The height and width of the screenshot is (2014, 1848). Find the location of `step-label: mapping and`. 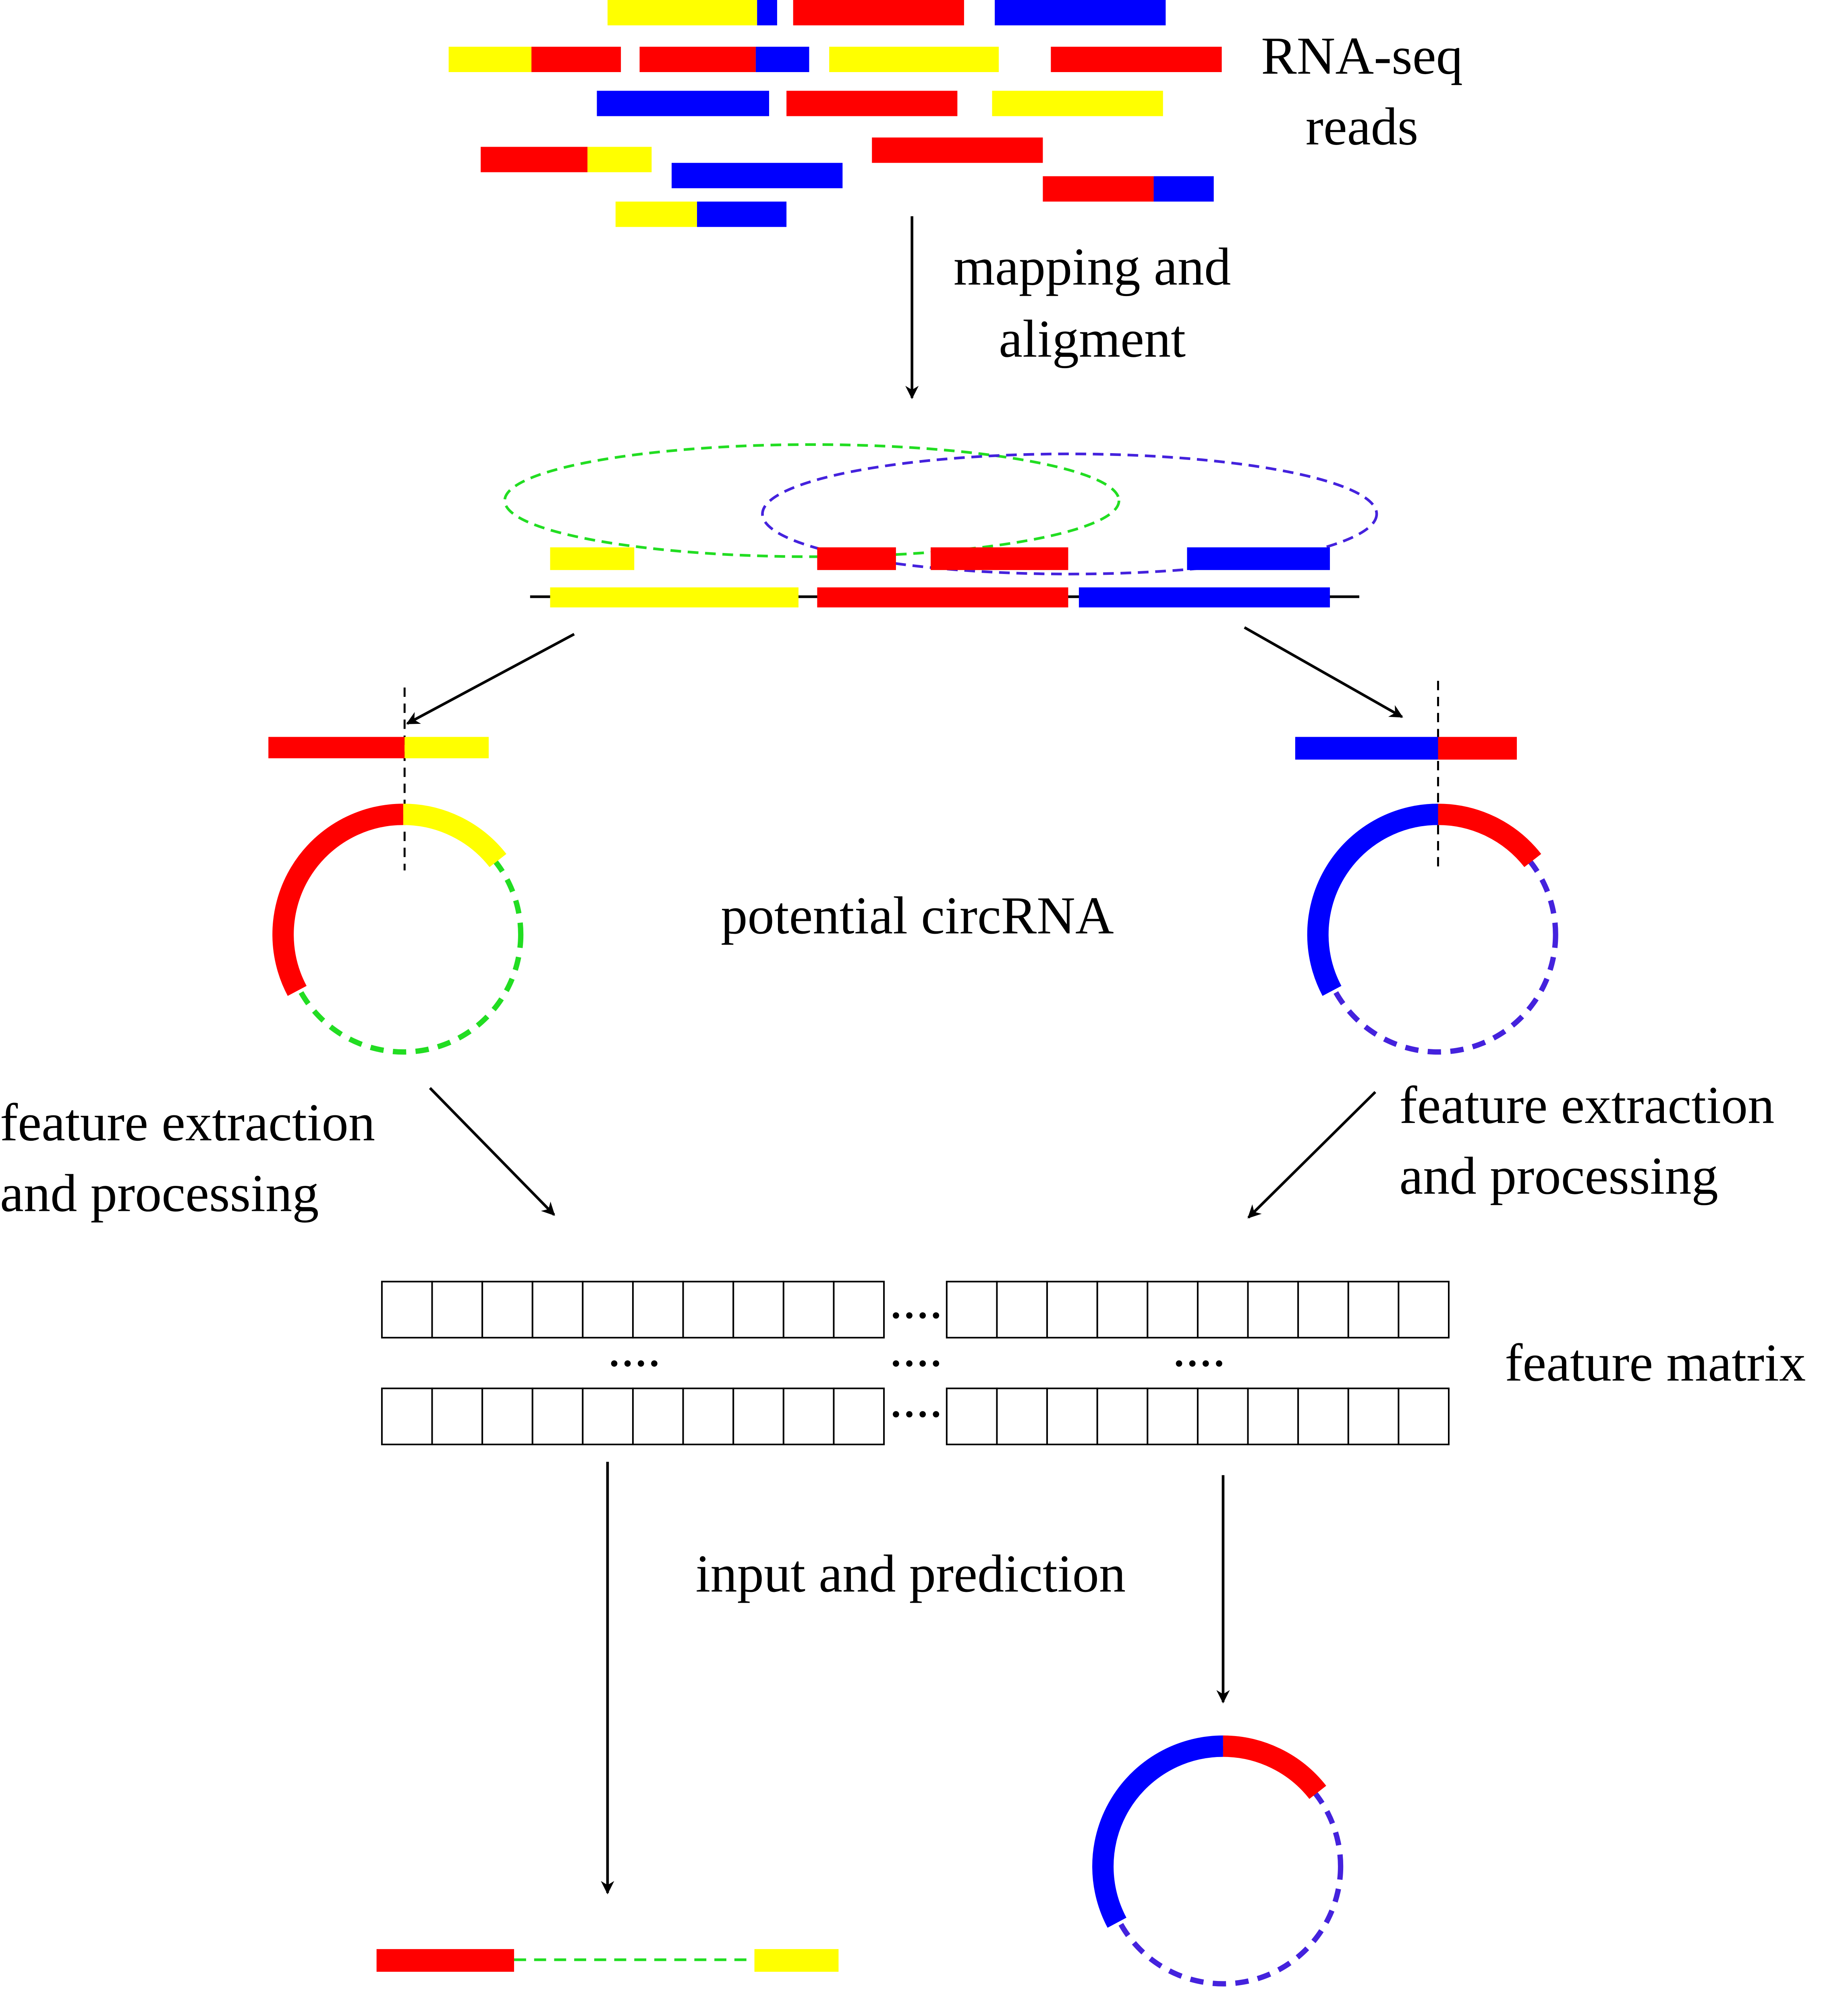

step-label: mapping and is located at coordinates (1092, 266).